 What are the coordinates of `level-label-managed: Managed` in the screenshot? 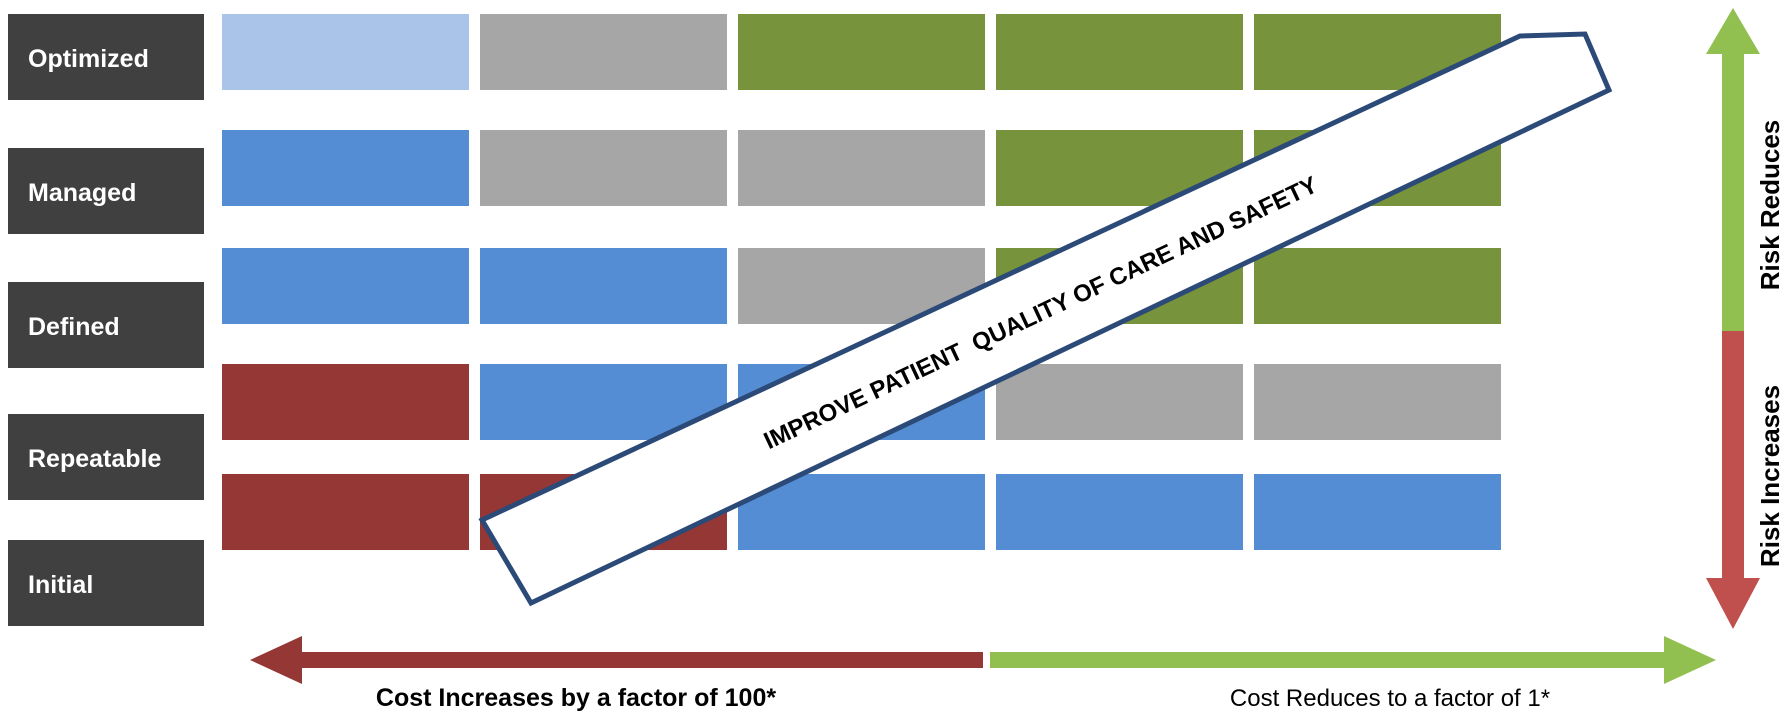 It's located at (82, 193).